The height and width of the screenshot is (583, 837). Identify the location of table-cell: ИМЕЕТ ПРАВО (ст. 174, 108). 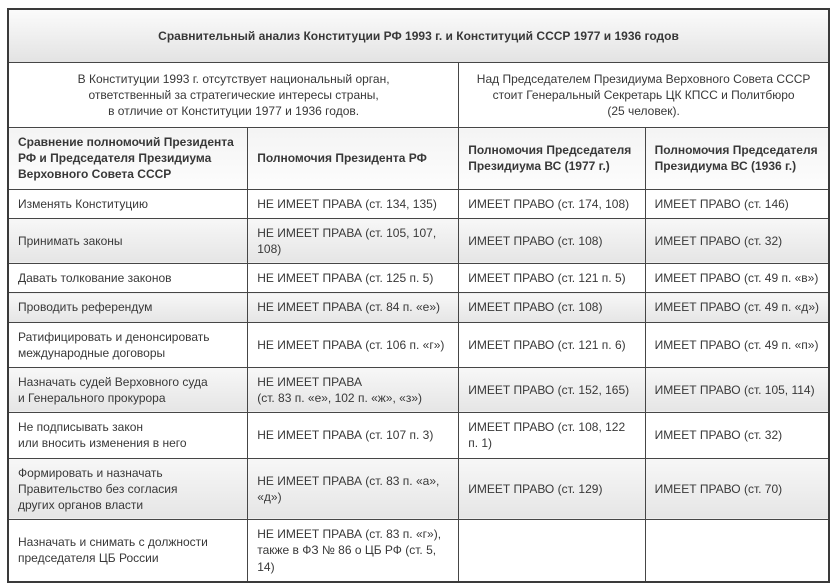
(552, 203).